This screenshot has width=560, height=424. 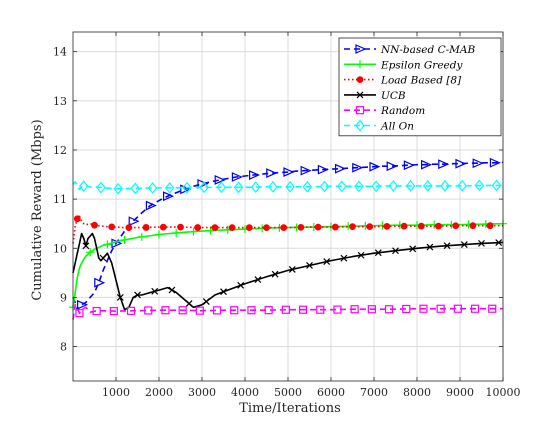 I want to click on x-tick-label: 7000, so click(x=374, y=392).